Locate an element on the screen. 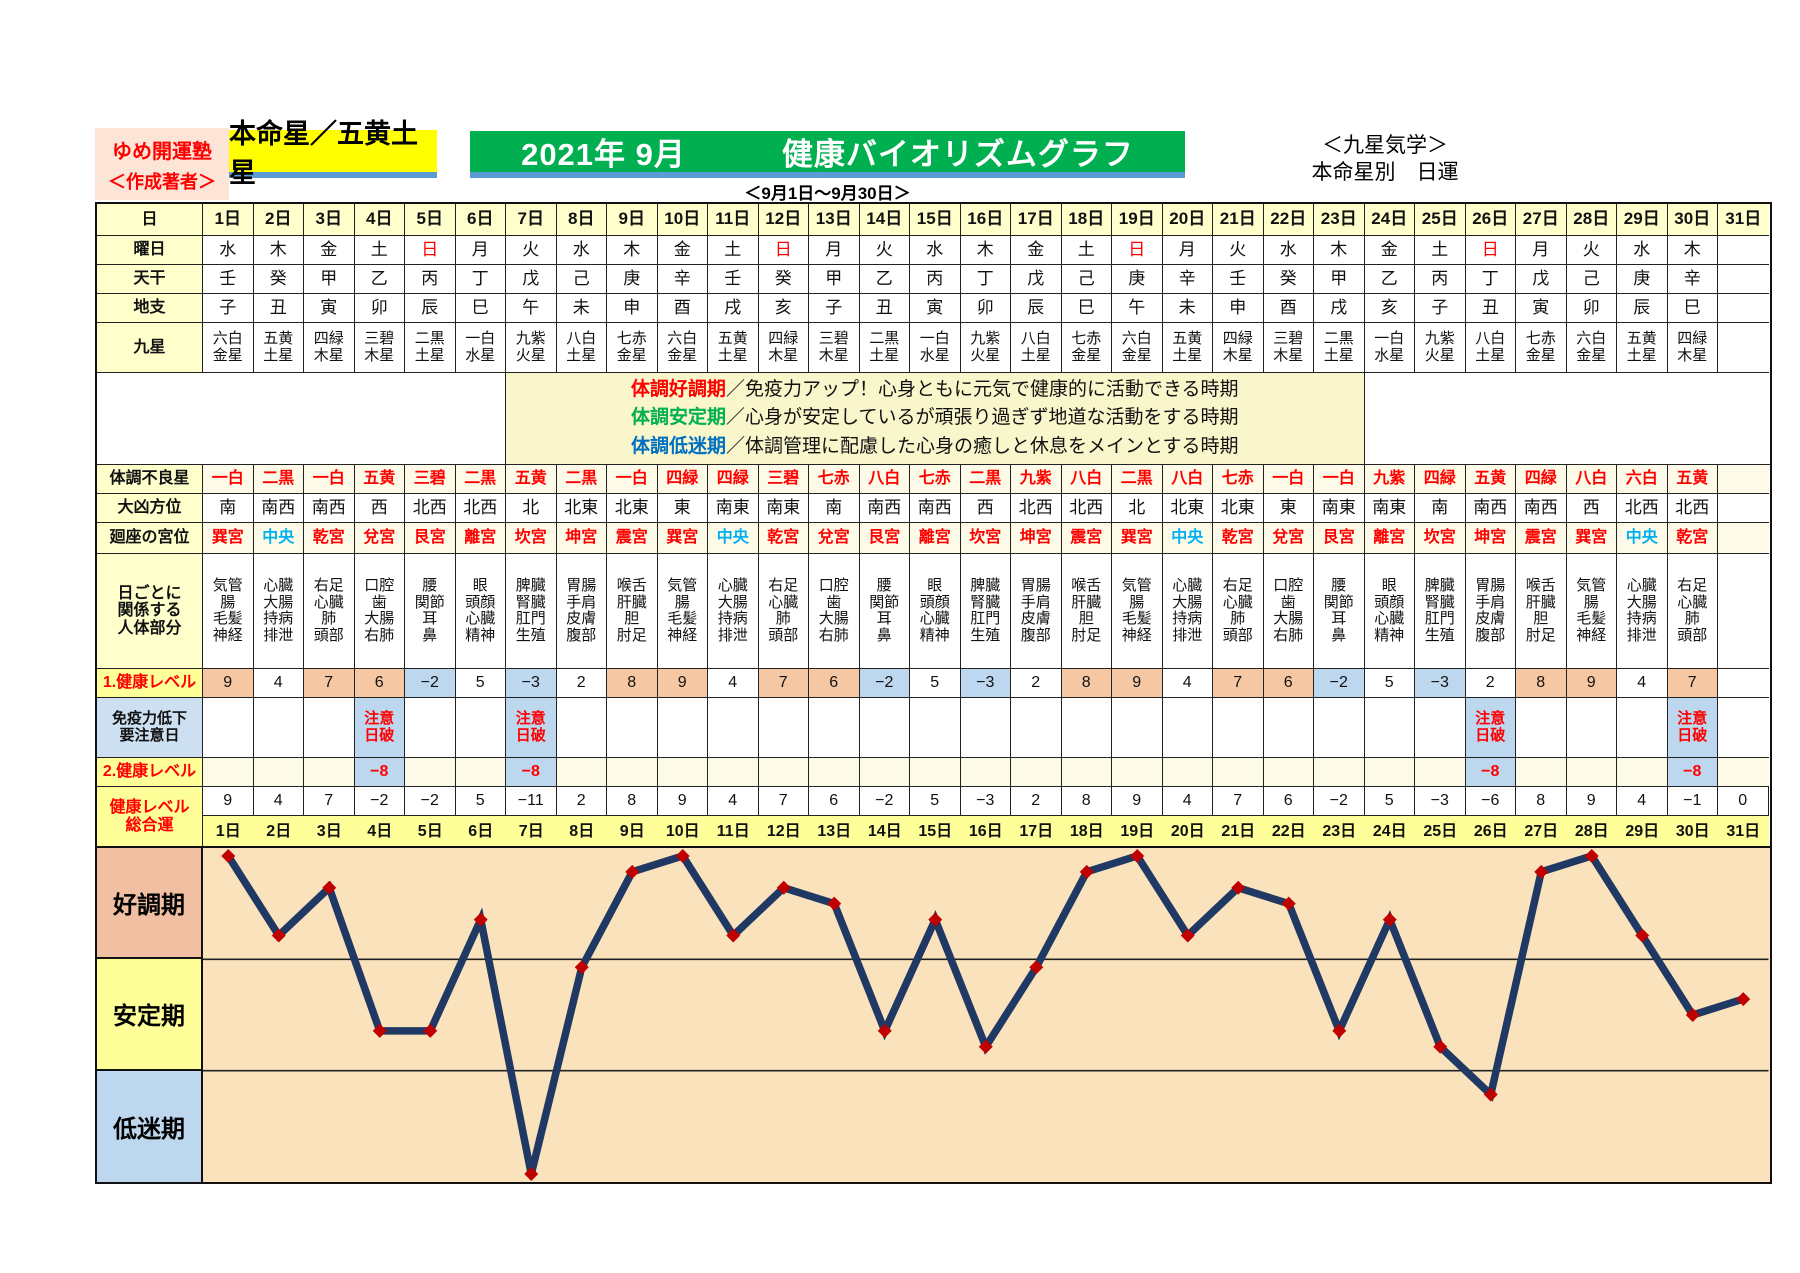  kyusei-cell: 五黄 土星 is located at coordinates (278, 348).